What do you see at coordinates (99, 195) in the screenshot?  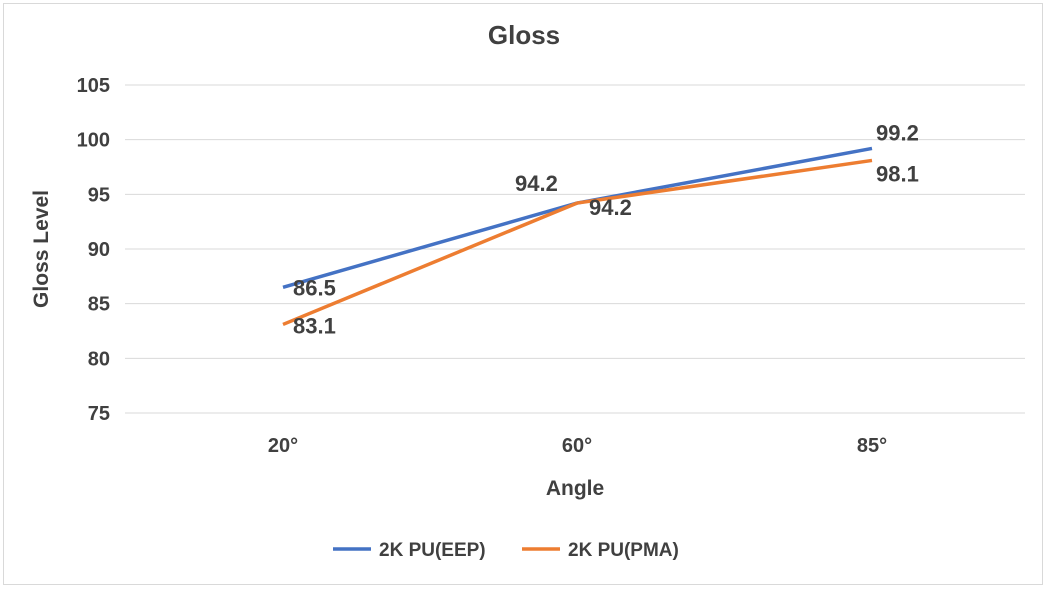 I see `y-tick-label: 95` at bounding box center [99, 195].